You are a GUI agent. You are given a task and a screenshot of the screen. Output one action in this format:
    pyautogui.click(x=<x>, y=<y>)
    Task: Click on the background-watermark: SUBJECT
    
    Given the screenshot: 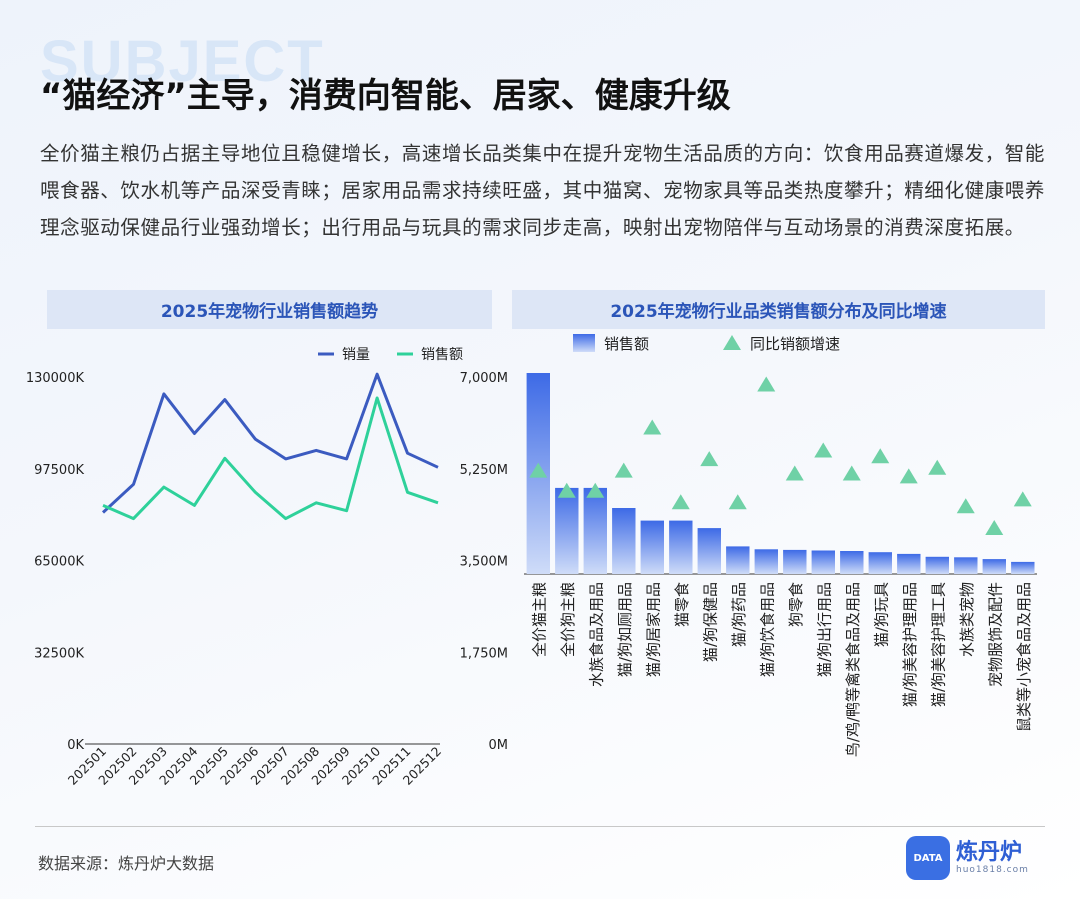 What is the action you would take?
    pyautogui.click(x=182, y=61)
    